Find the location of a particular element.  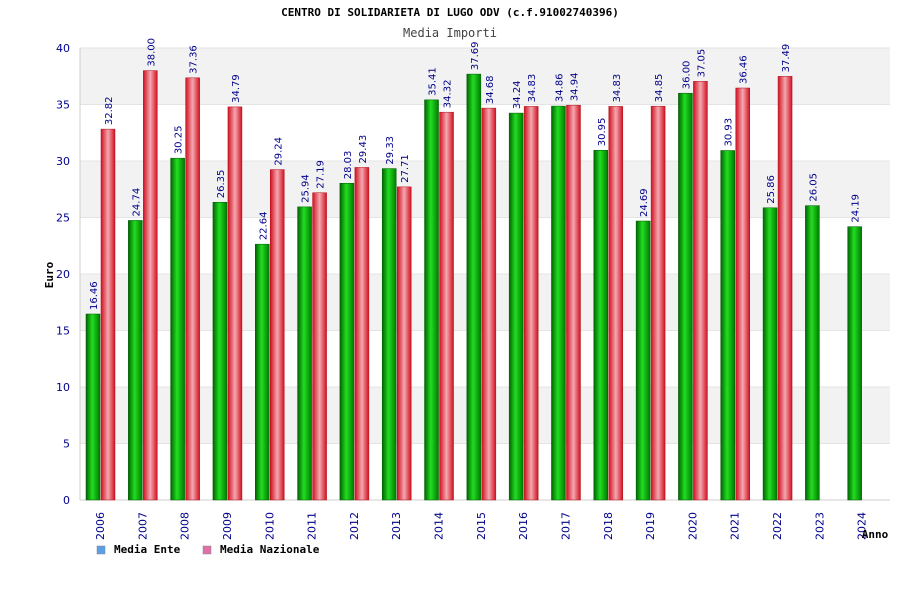

bar-media-nazionale-2022 is located at coordinates (785, 288).